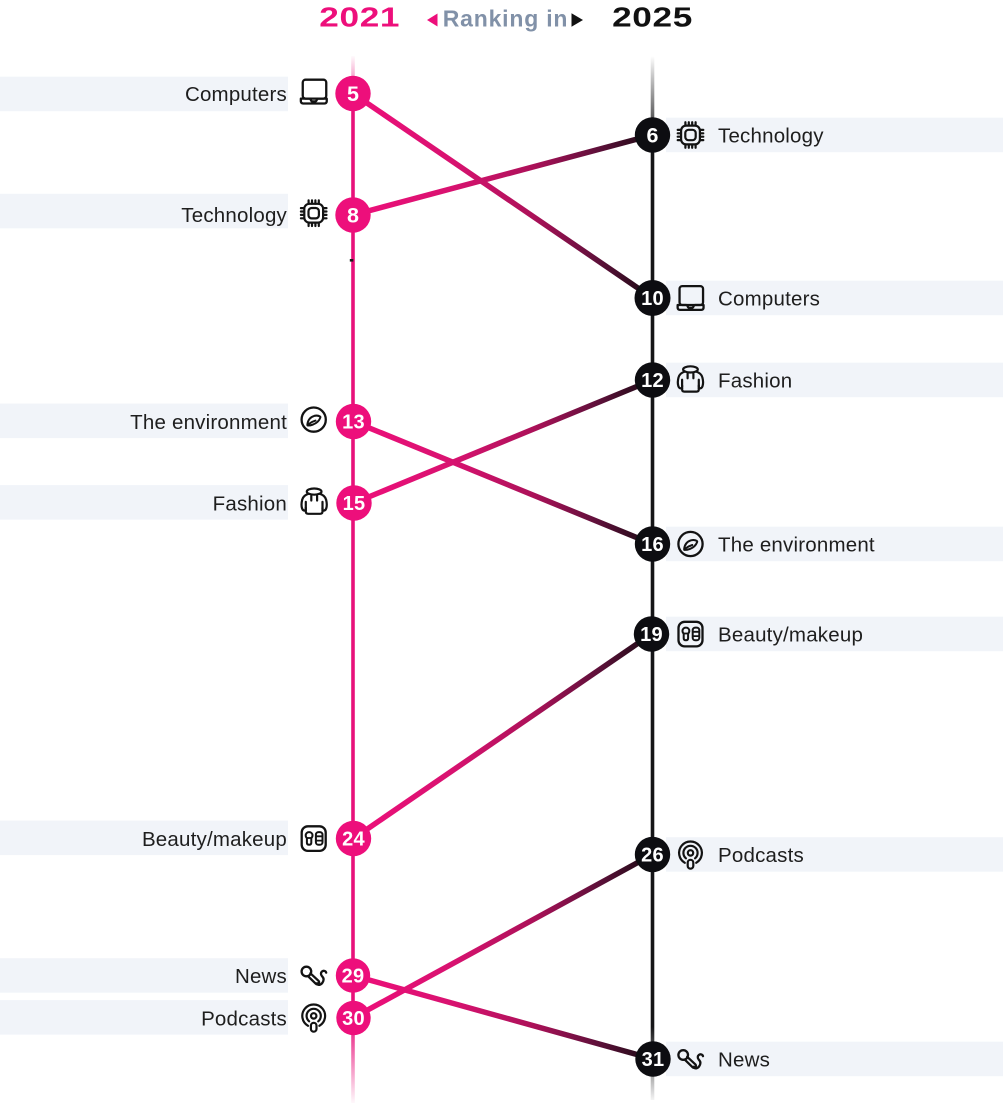 Image resolution: width=1003 pixels, height=1120 pixels. What do you see at coordinates (652, 299) in the screenshot?
I see `svg-text: 10` at bounding box center [652, 299].